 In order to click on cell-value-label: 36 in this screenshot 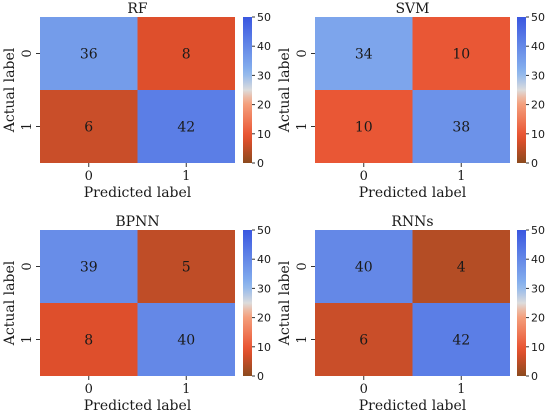, I will do `click(89, 55)`.